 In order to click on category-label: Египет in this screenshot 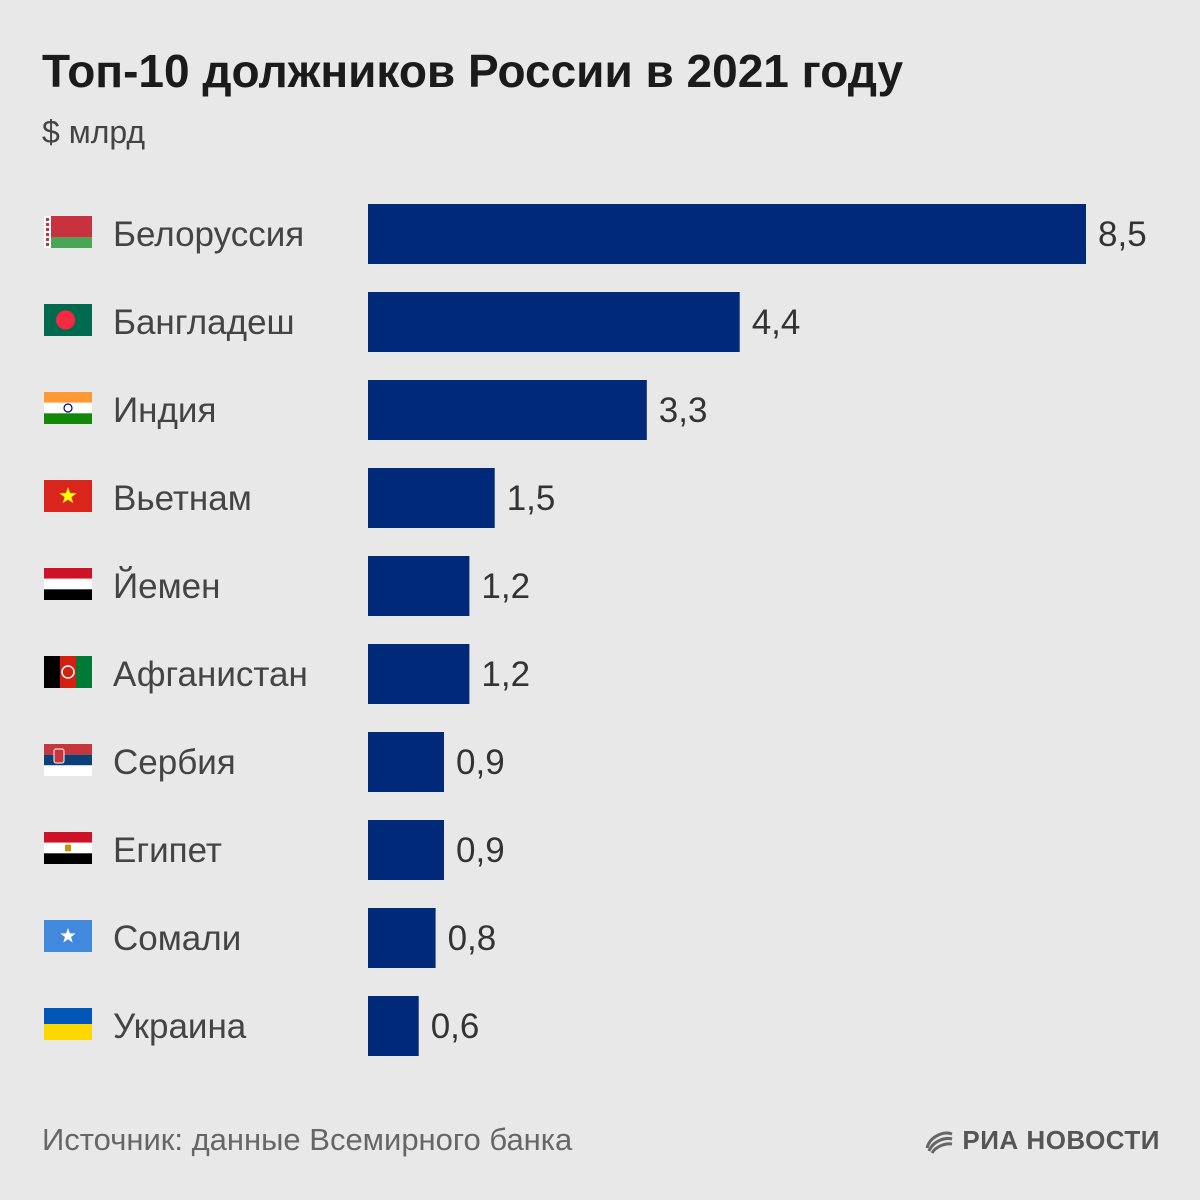, I will do `click(167, 850)`.